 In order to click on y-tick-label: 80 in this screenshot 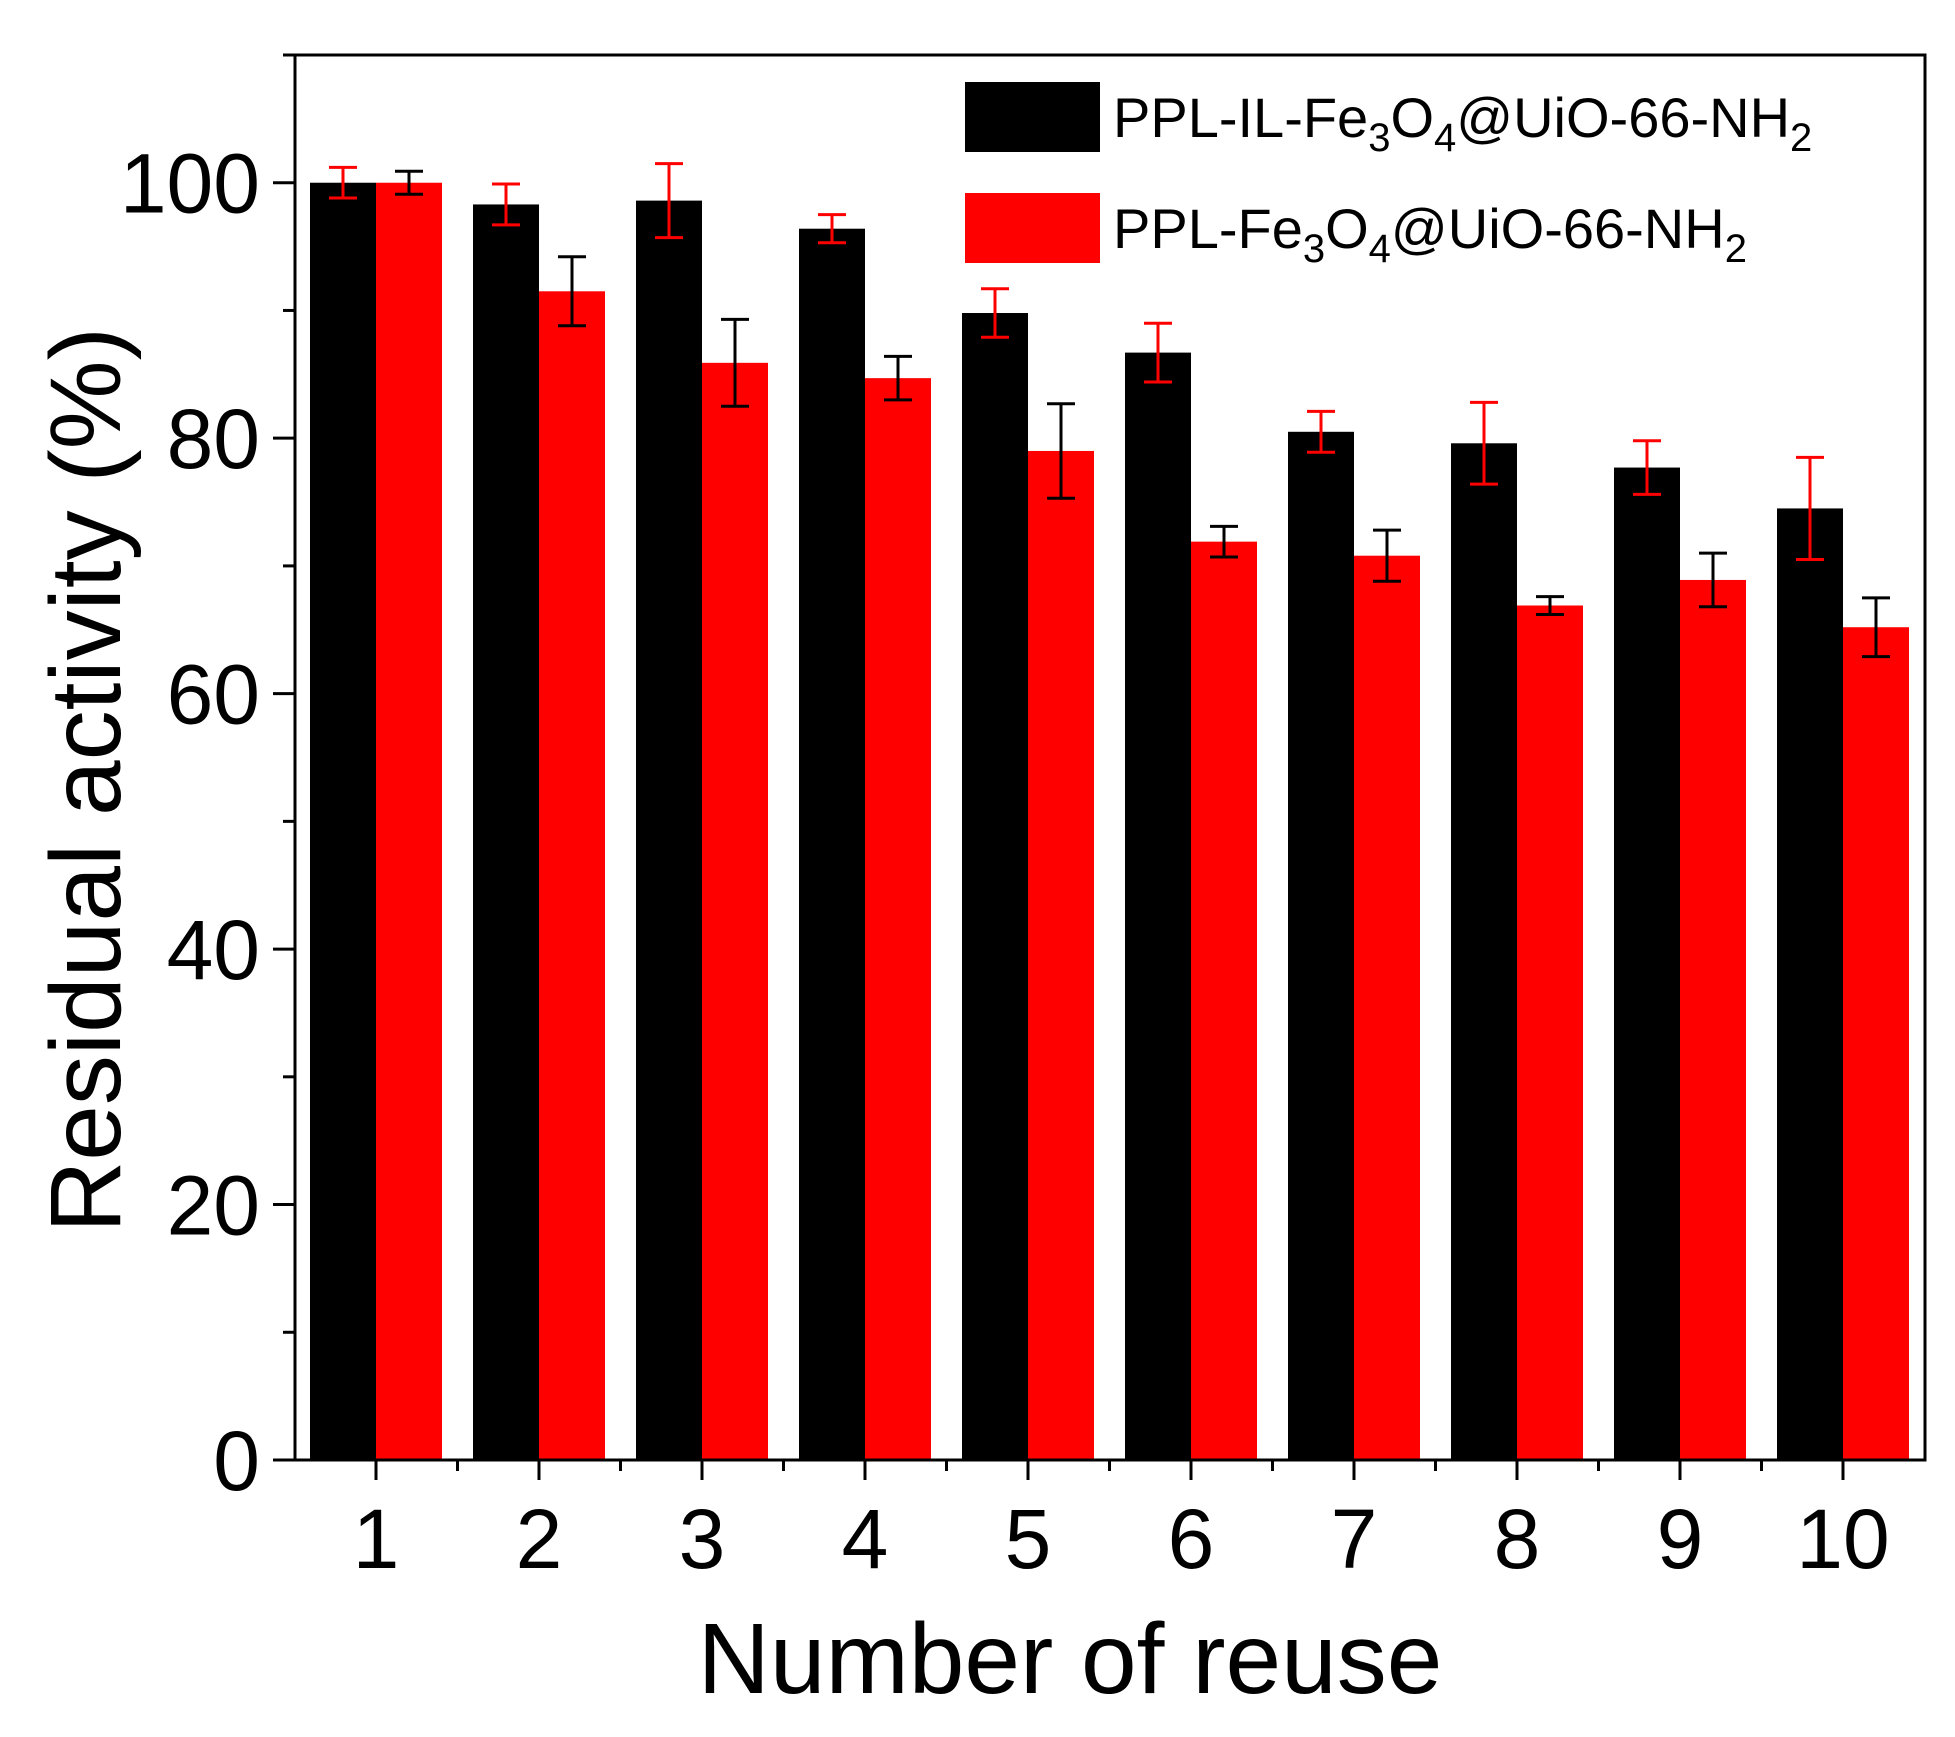, I will do `click(213, 439)`.